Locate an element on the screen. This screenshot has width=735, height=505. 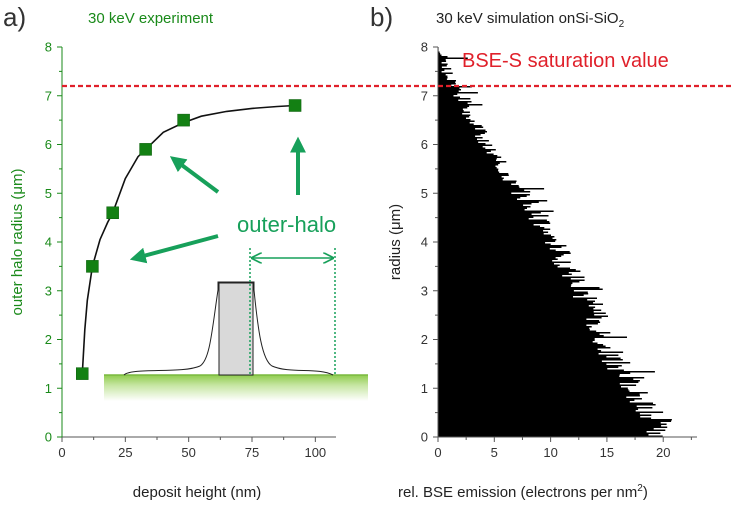
panel-a-x-ticks: 0 25 50 75 100 is located at coordinates (192, 448).